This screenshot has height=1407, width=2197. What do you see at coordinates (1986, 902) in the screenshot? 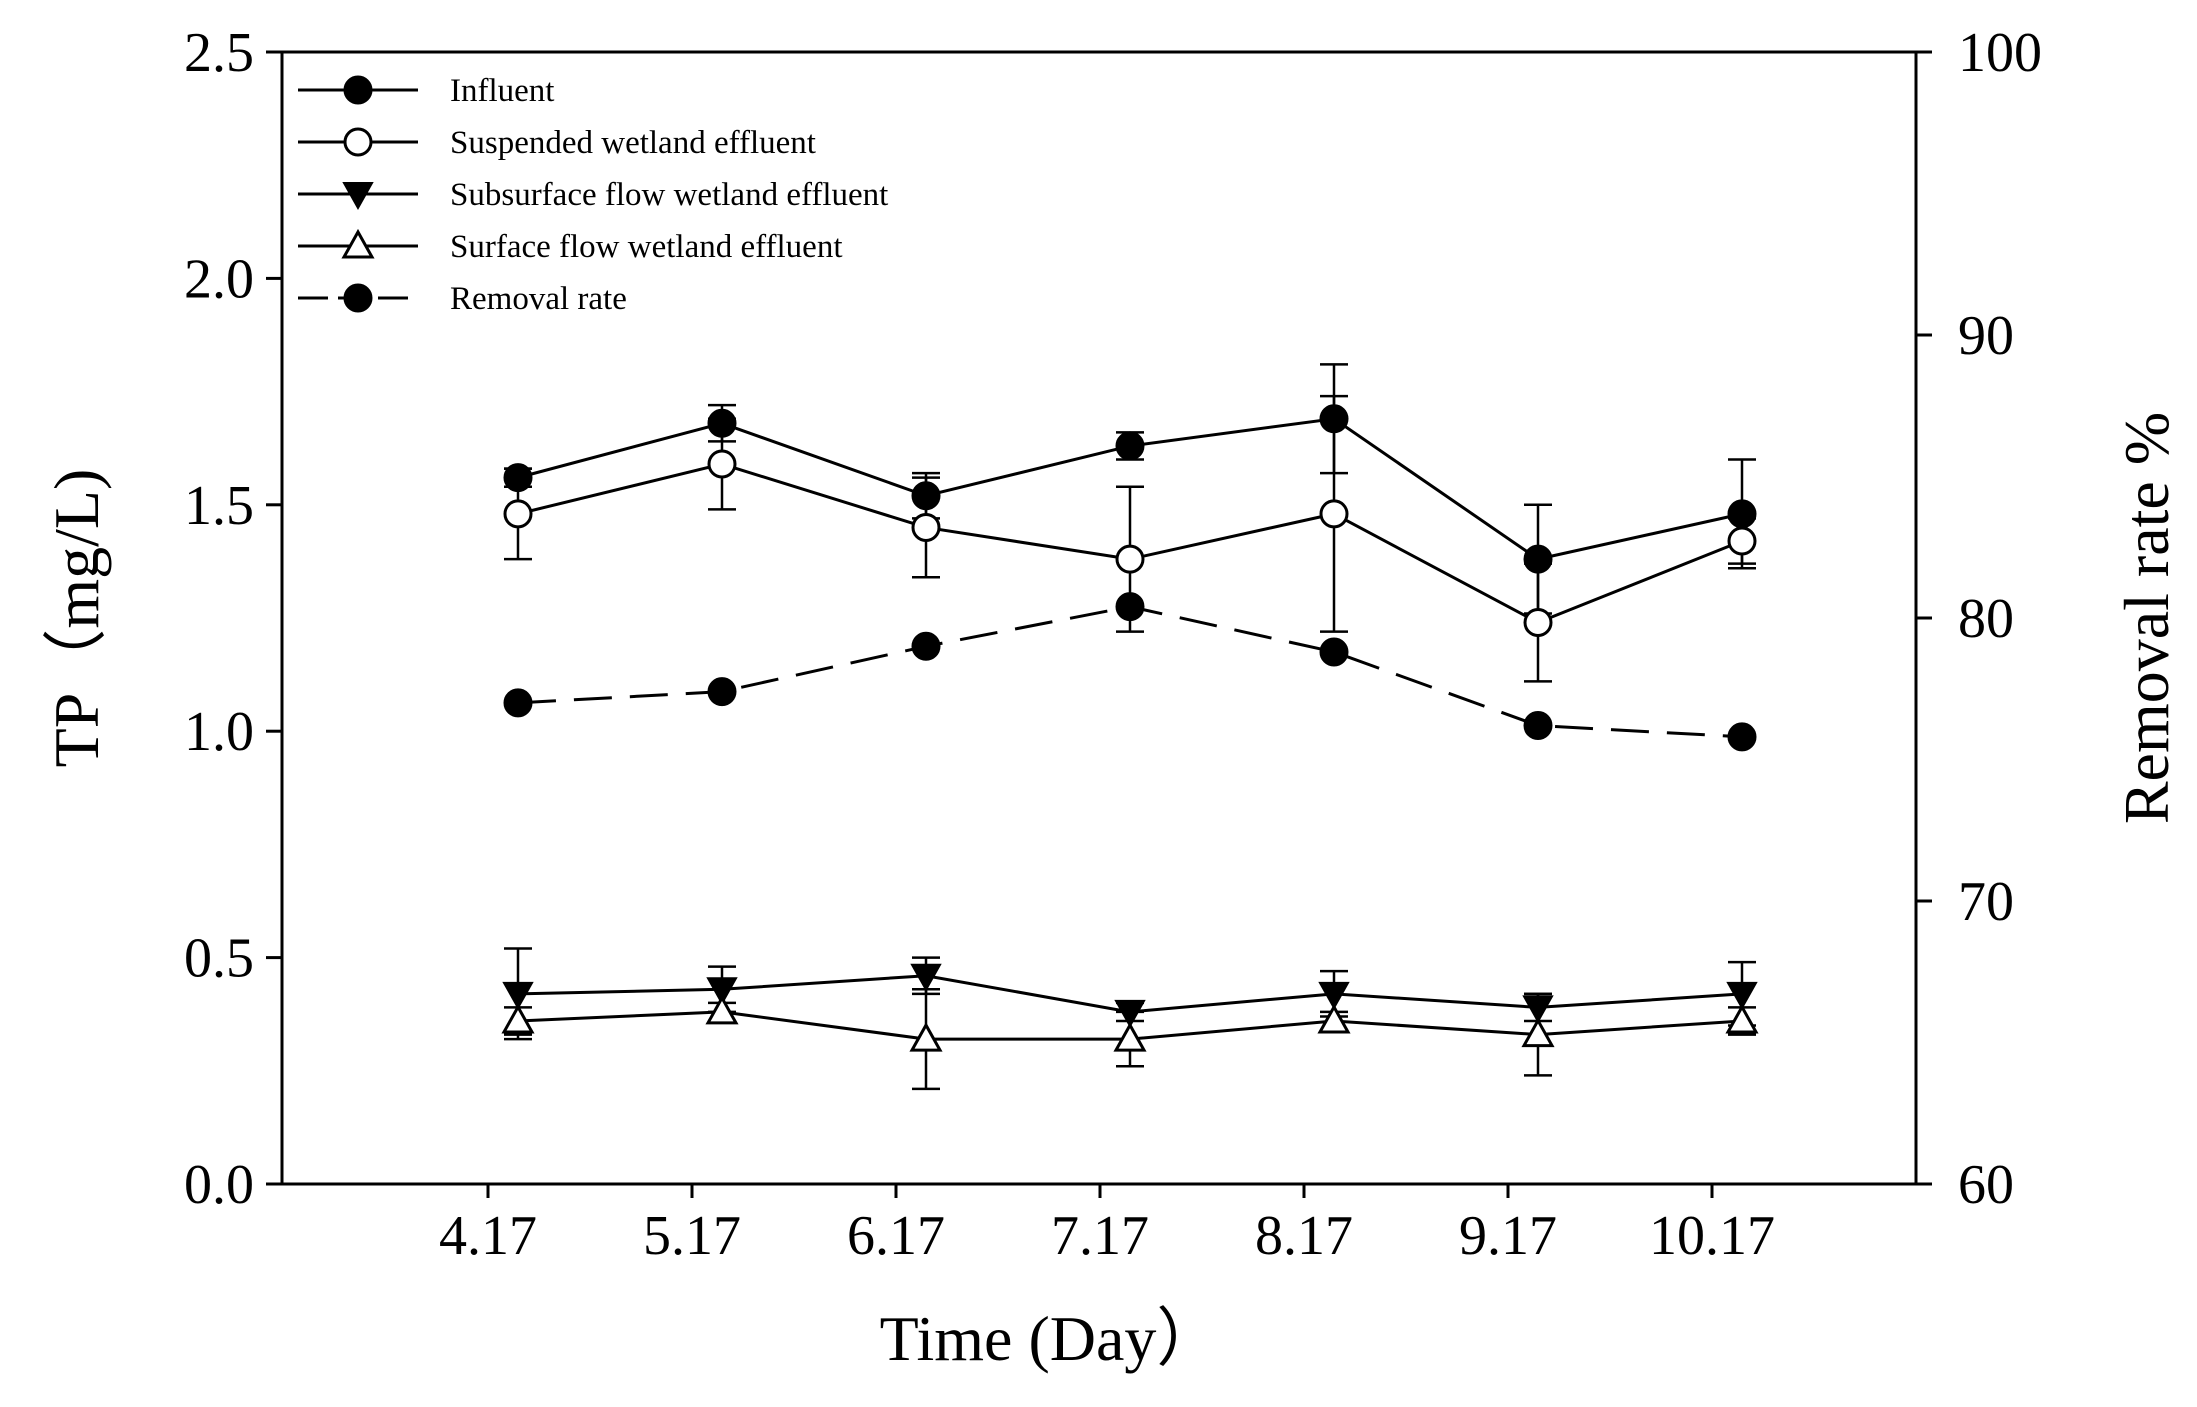
I see `right-y-tick-label: 70` at bounding box center [1986, 902].